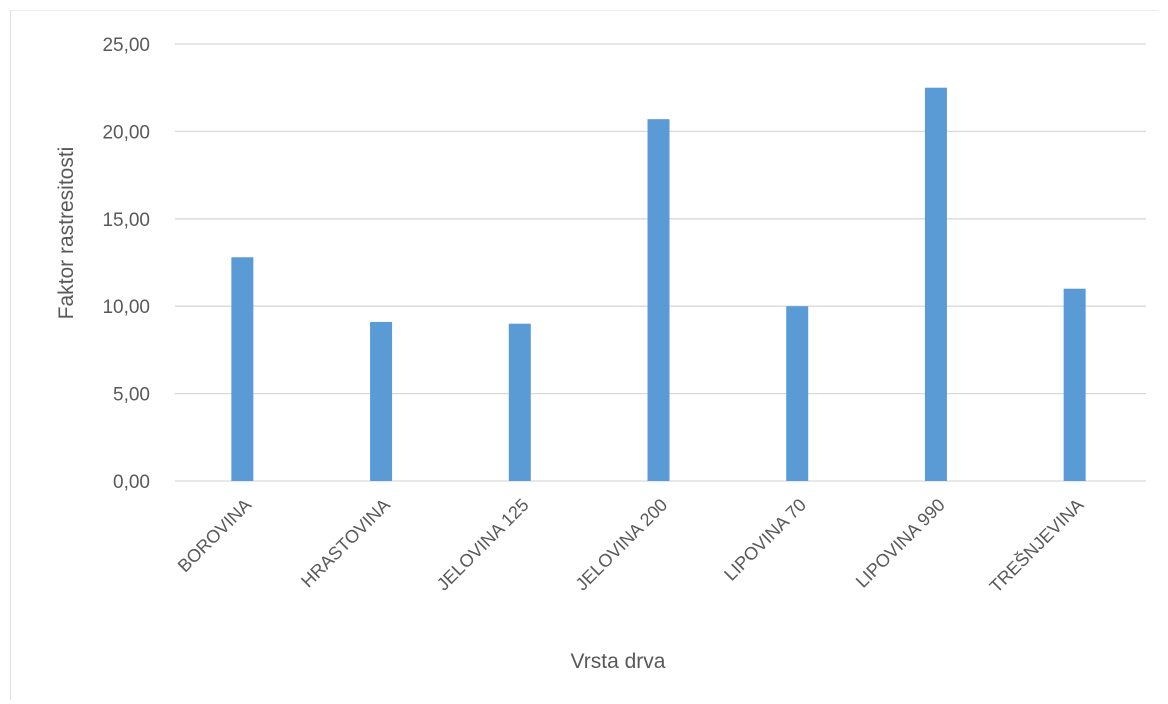  I want to click on x-axis-title: Vrsta drva, so click(618, 661).